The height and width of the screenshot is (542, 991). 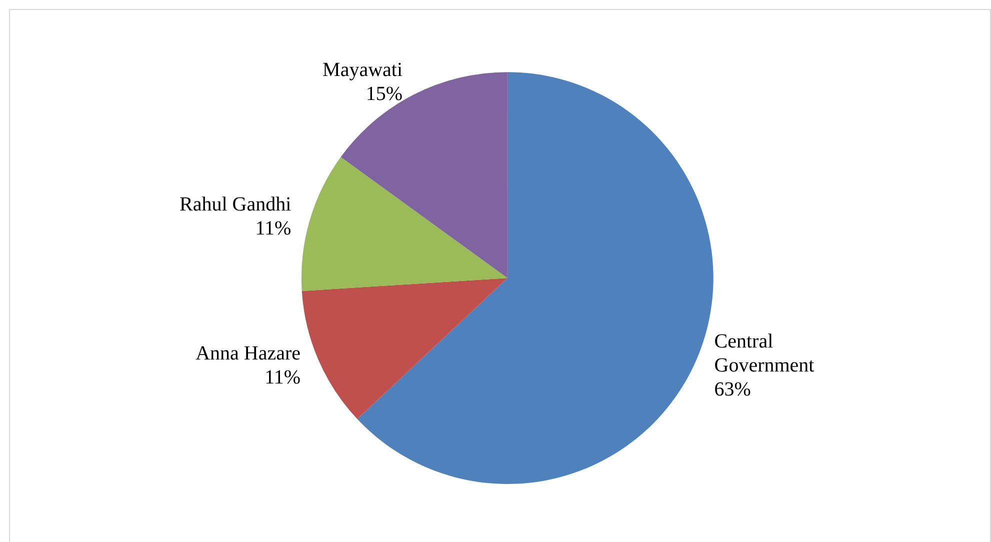 What do you see at coordinates (236, 205) in the screenshot?
I see `slice-label: Rahul Gandhi` at bounding box center [236, 205].